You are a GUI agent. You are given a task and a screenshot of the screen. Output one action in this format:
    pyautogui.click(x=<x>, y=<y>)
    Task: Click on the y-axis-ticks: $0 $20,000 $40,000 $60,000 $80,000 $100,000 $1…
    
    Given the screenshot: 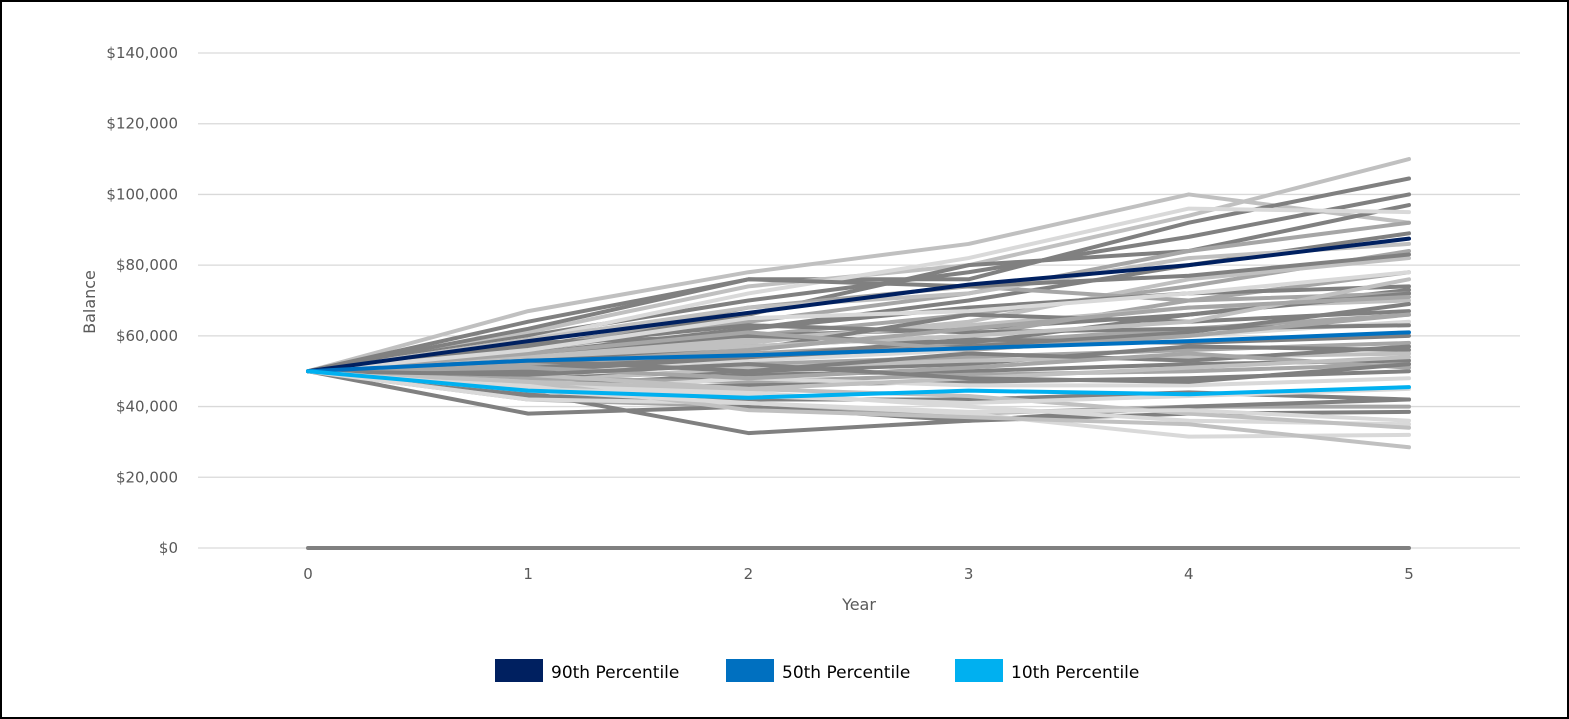 What is the action you would take?
    pyautogui.click(x=142, y=300)
    